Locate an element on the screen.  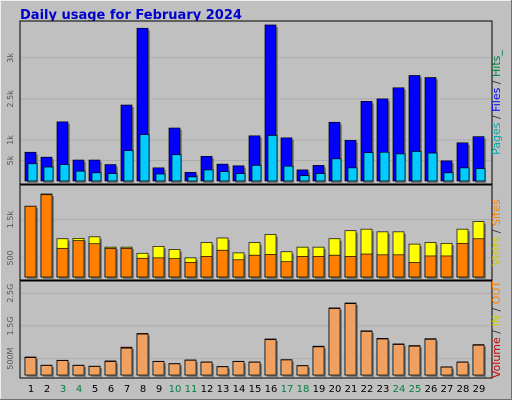
y-tick-label: 5k is located at coordinates (10, 160).